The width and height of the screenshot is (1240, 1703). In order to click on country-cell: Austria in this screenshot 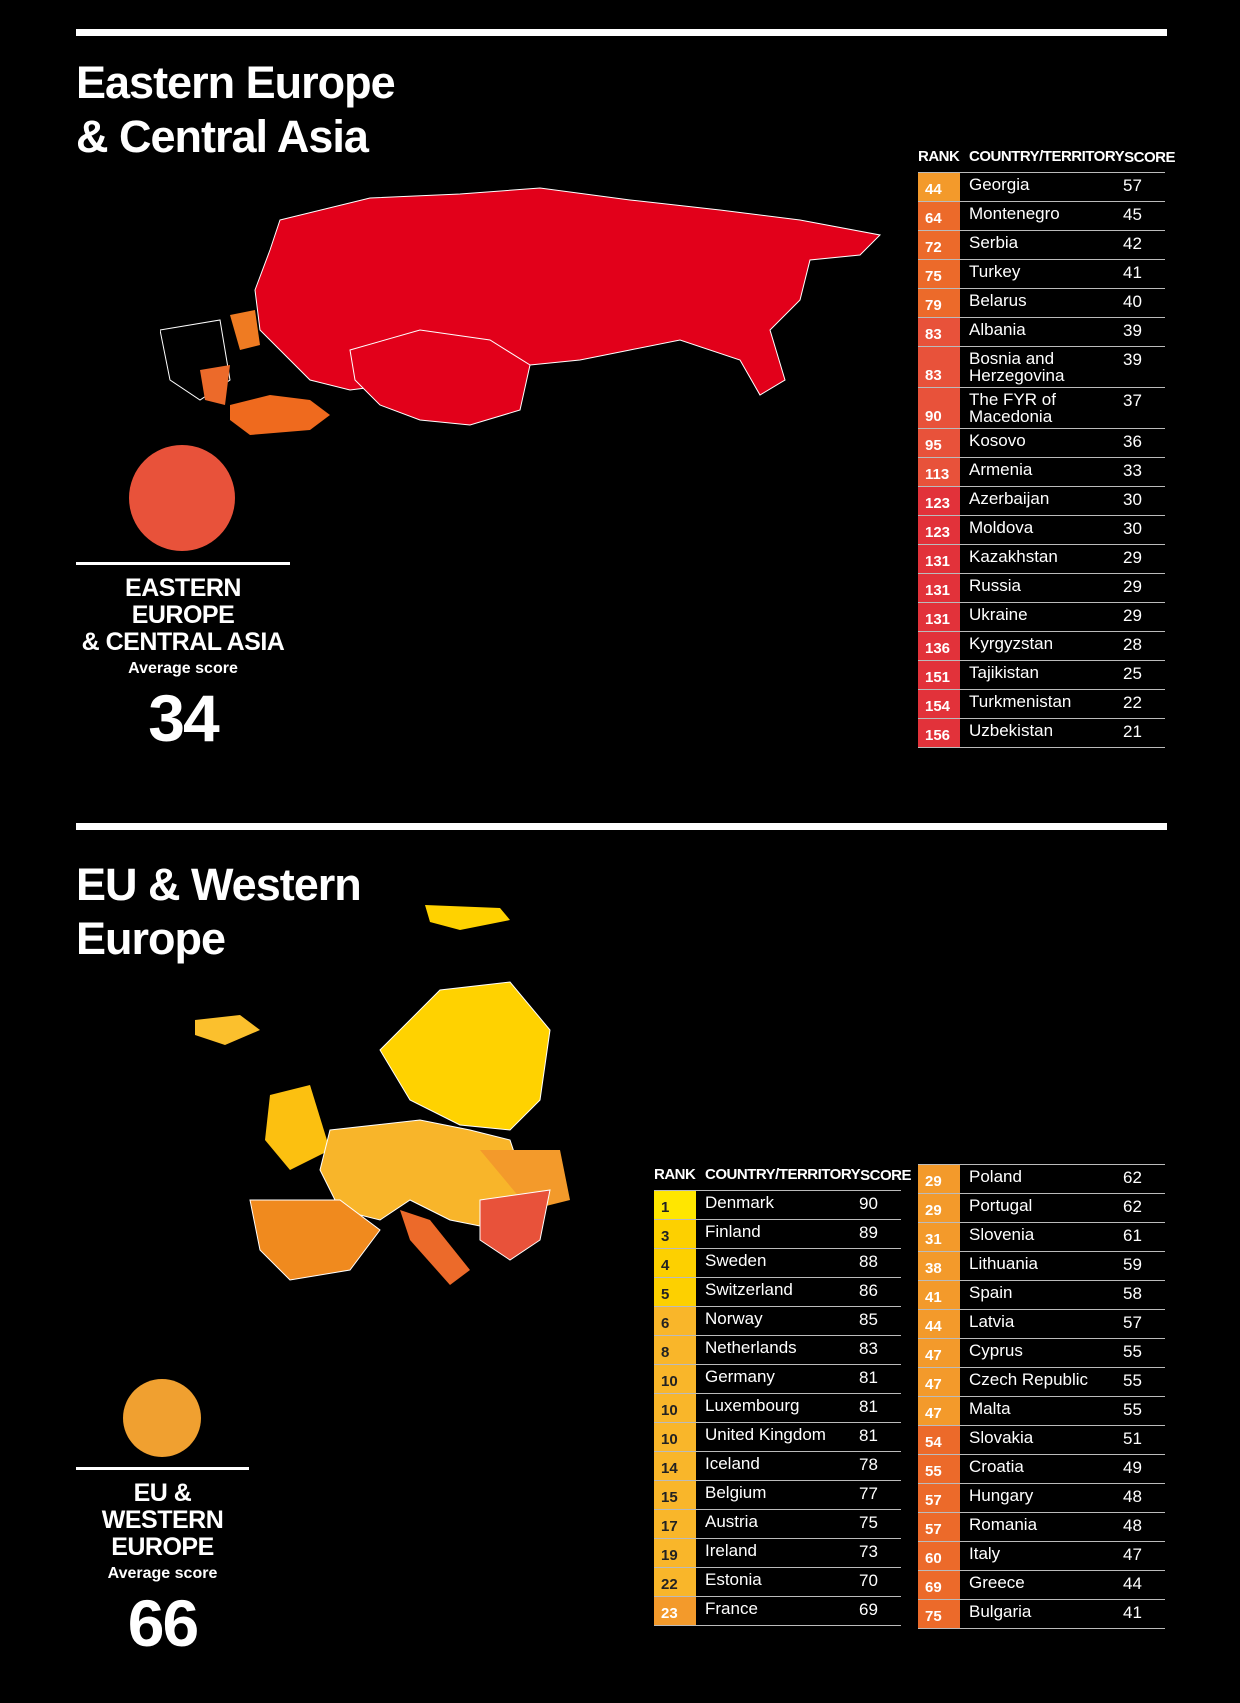, I will do `click(731, 1521)`.